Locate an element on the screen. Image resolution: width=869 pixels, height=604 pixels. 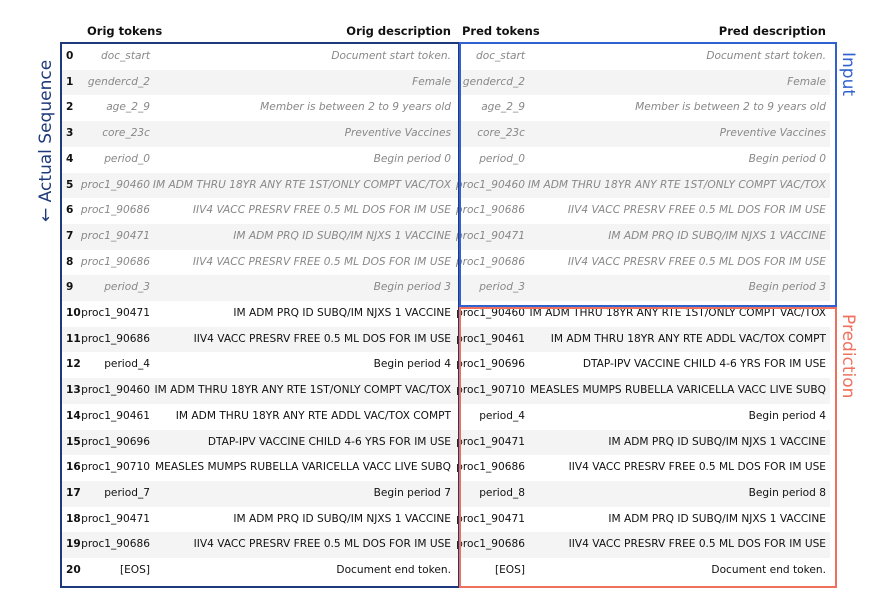
orig-description: Begin period 0 is located at coordinates (412, 158).